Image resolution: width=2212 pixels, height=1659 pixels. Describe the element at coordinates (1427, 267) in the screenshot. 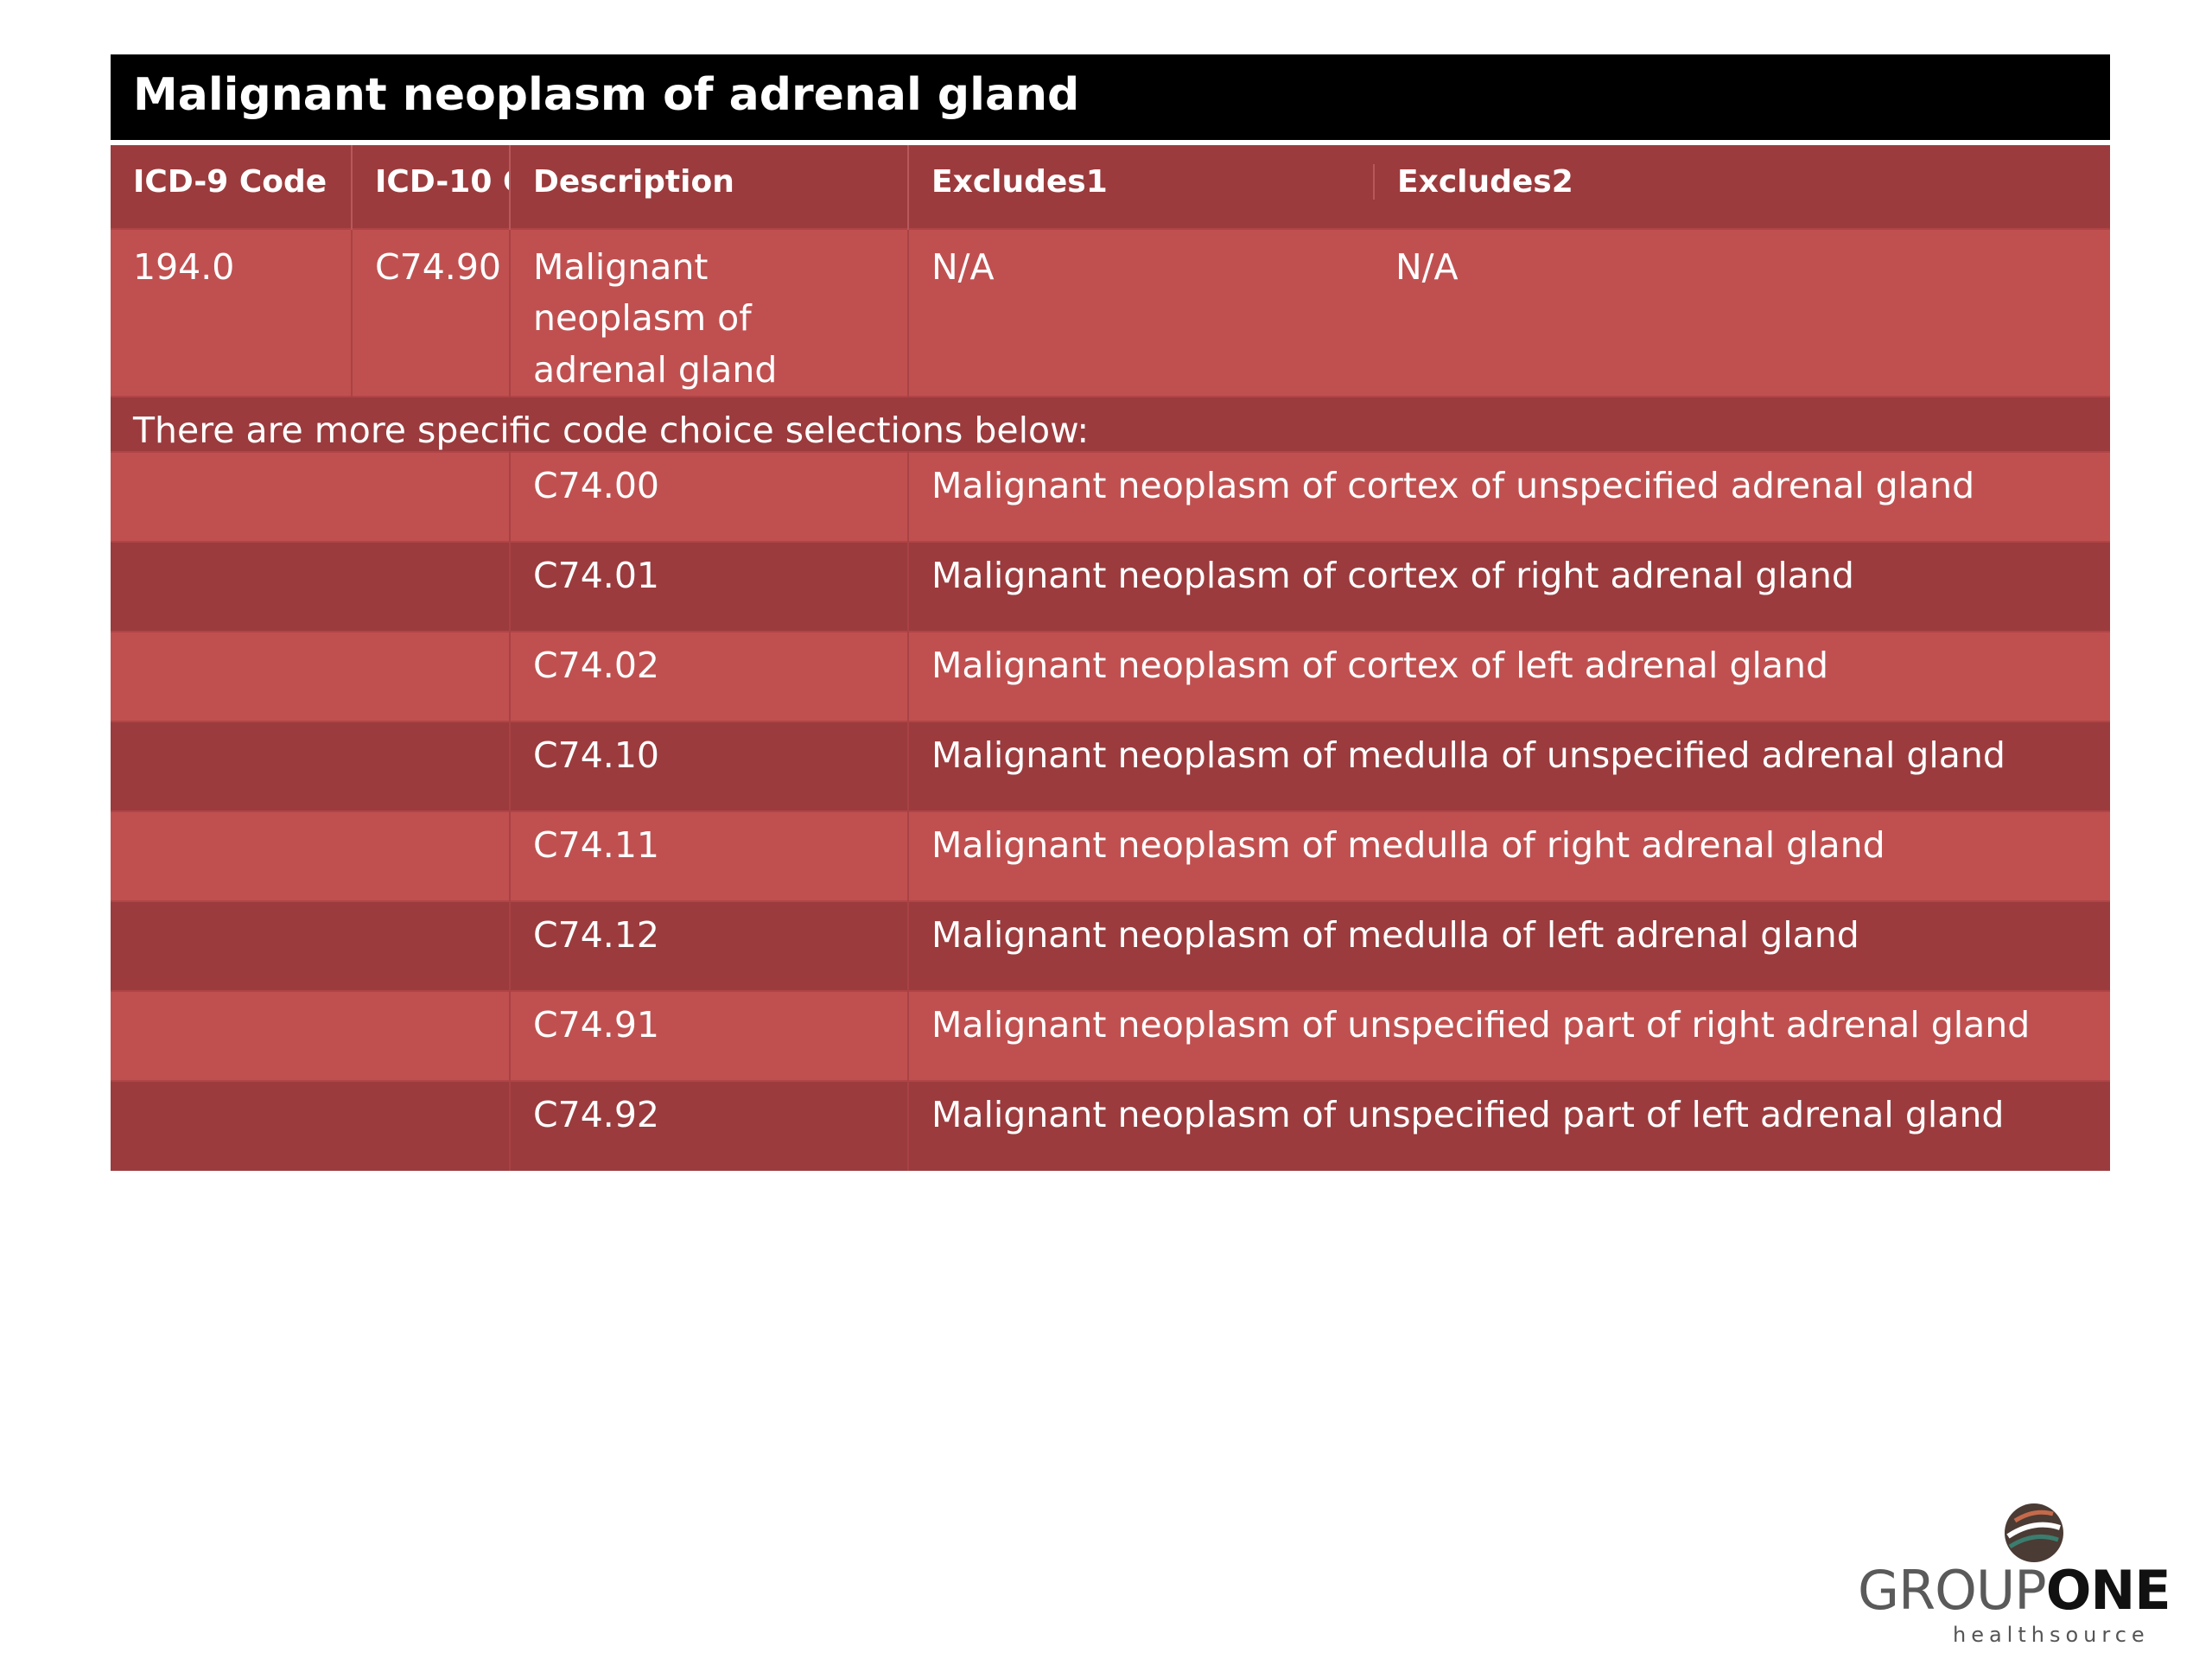

I see `main-excludes2: N/A` at that location.